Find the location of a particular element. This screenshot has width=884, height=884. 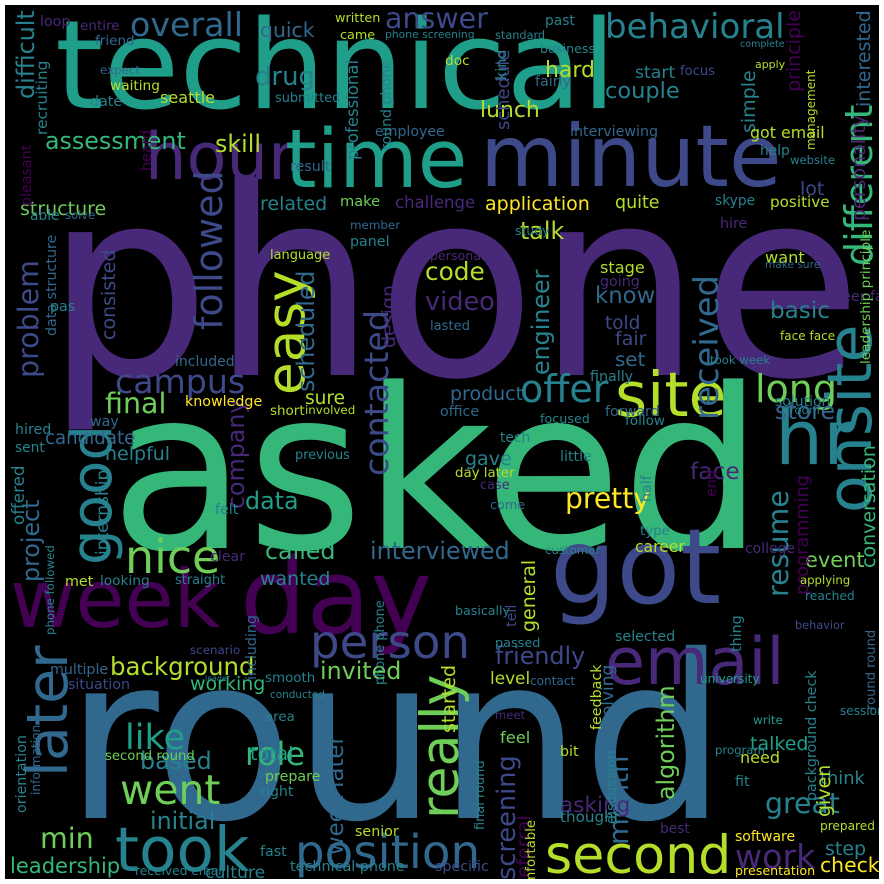

cloud-word: wanted is located at coordinates (295, 579).